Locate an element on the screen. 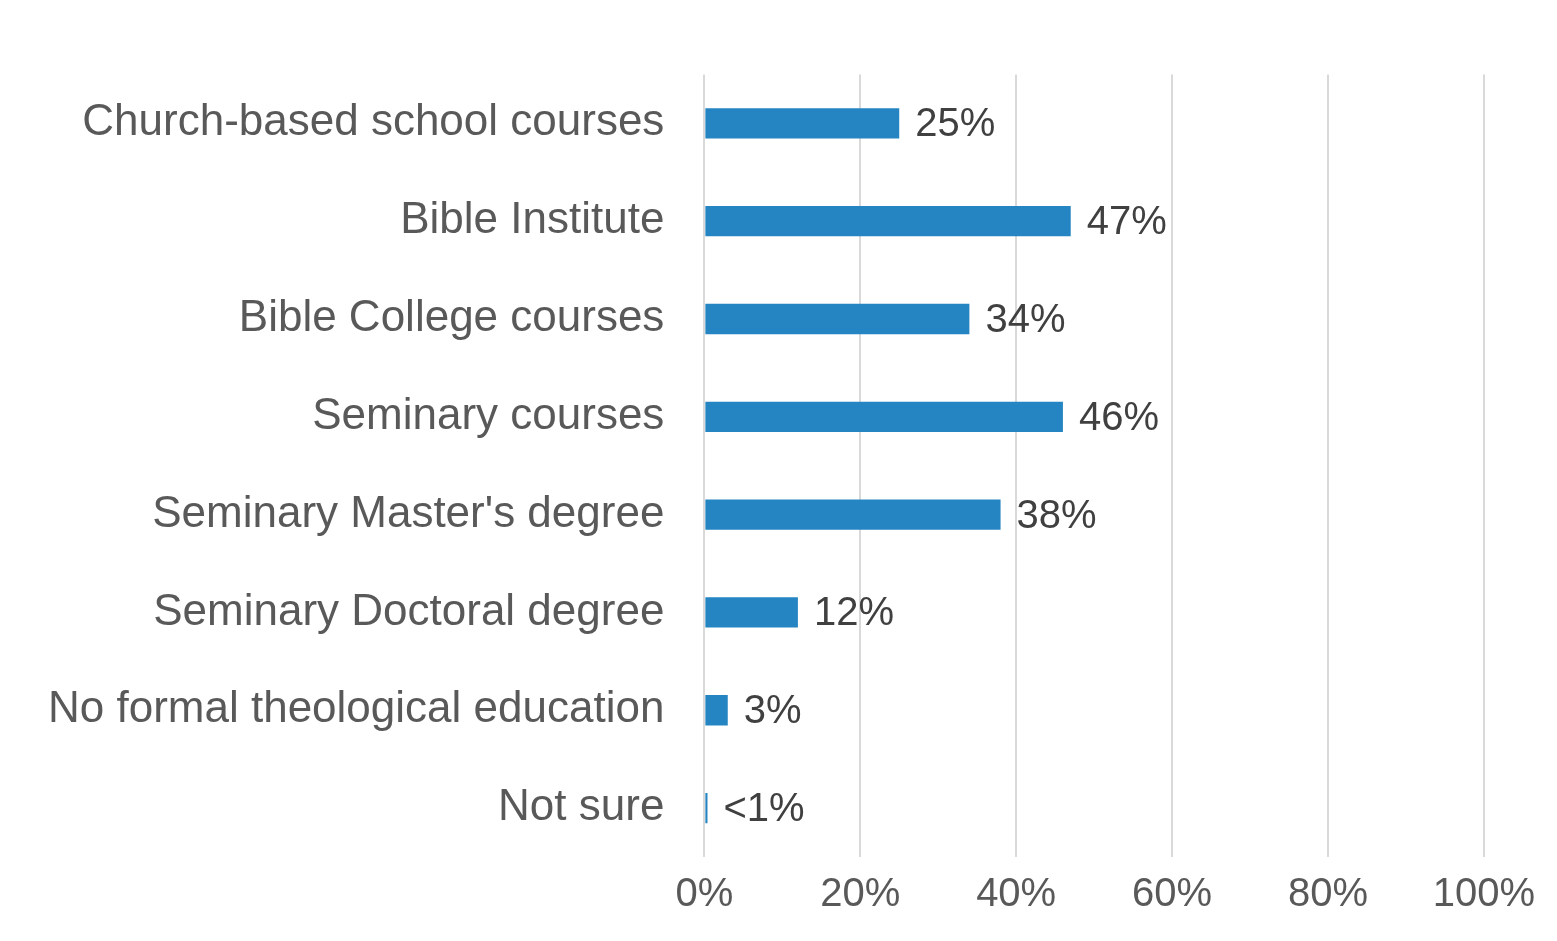 Image resolution: width=1557 pixels, height=941 pixels. y-tick-label: Seminary Doctoral degree is located at coordinates (409, 609).